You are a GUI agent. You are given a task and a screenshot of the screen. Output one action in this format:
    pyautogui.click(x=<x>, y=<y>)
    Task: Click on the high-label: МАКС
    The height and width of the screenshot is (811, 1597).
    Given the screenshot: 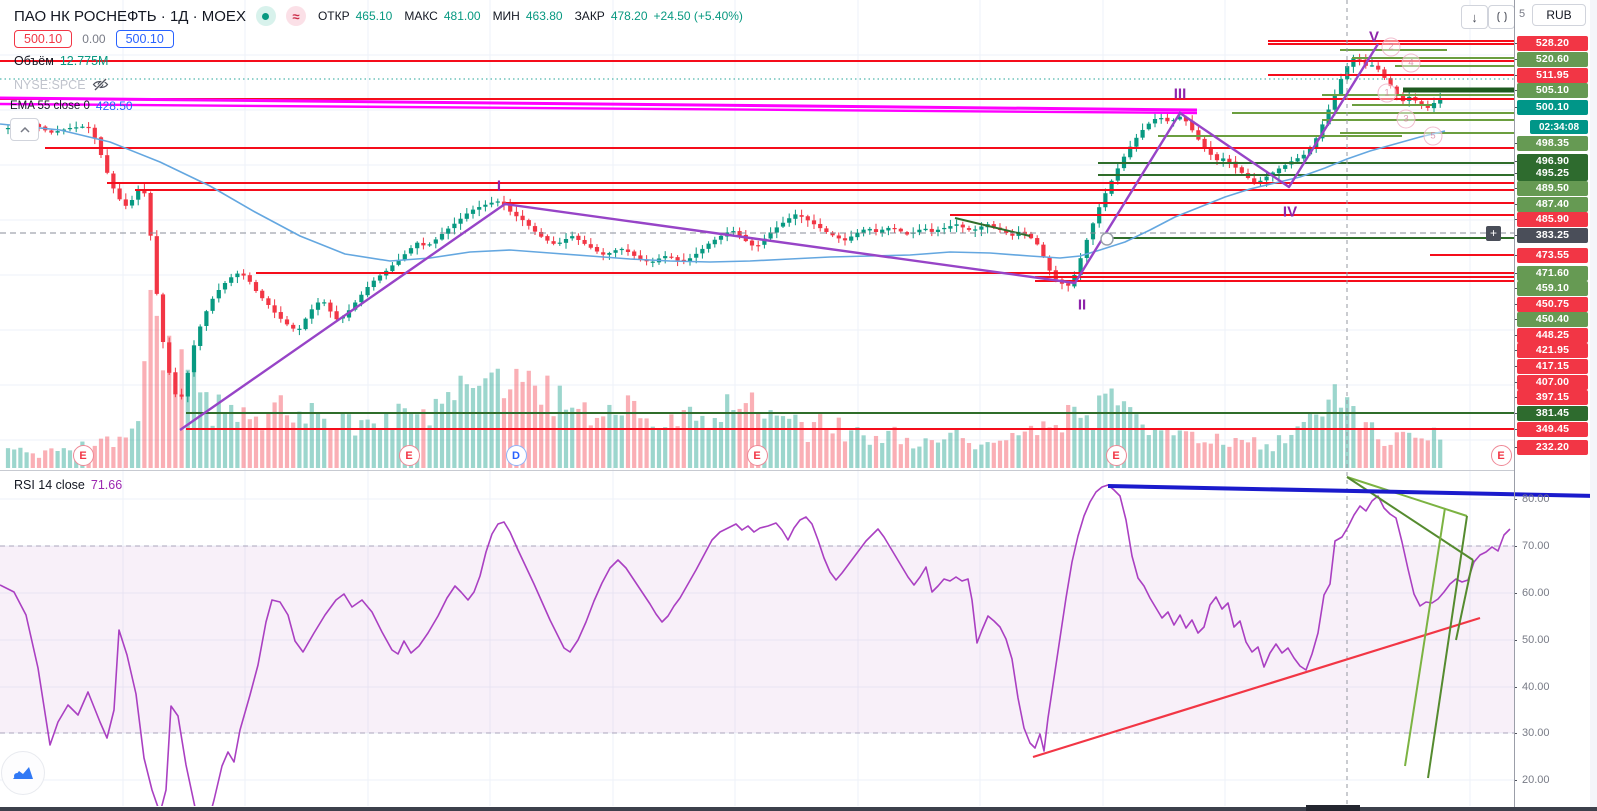 What is the action you would take?
    pyautogui.click(x=421, y=16)
    